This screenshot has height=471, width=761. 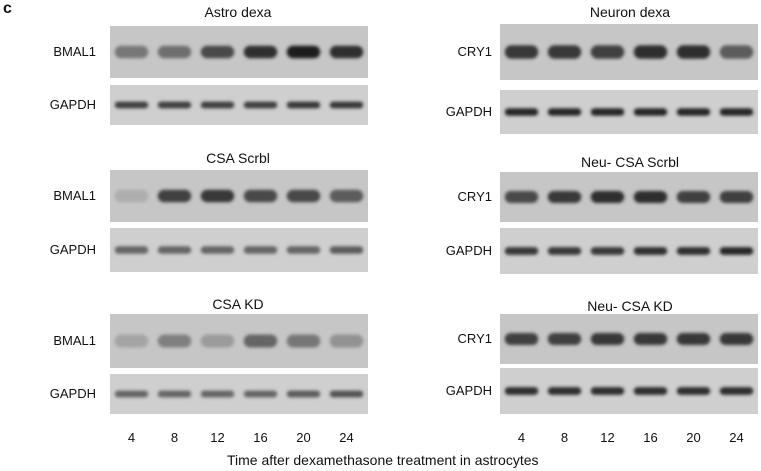 I want to click on blot-strip-right-2-gapdh, so click(x=629, y=251).